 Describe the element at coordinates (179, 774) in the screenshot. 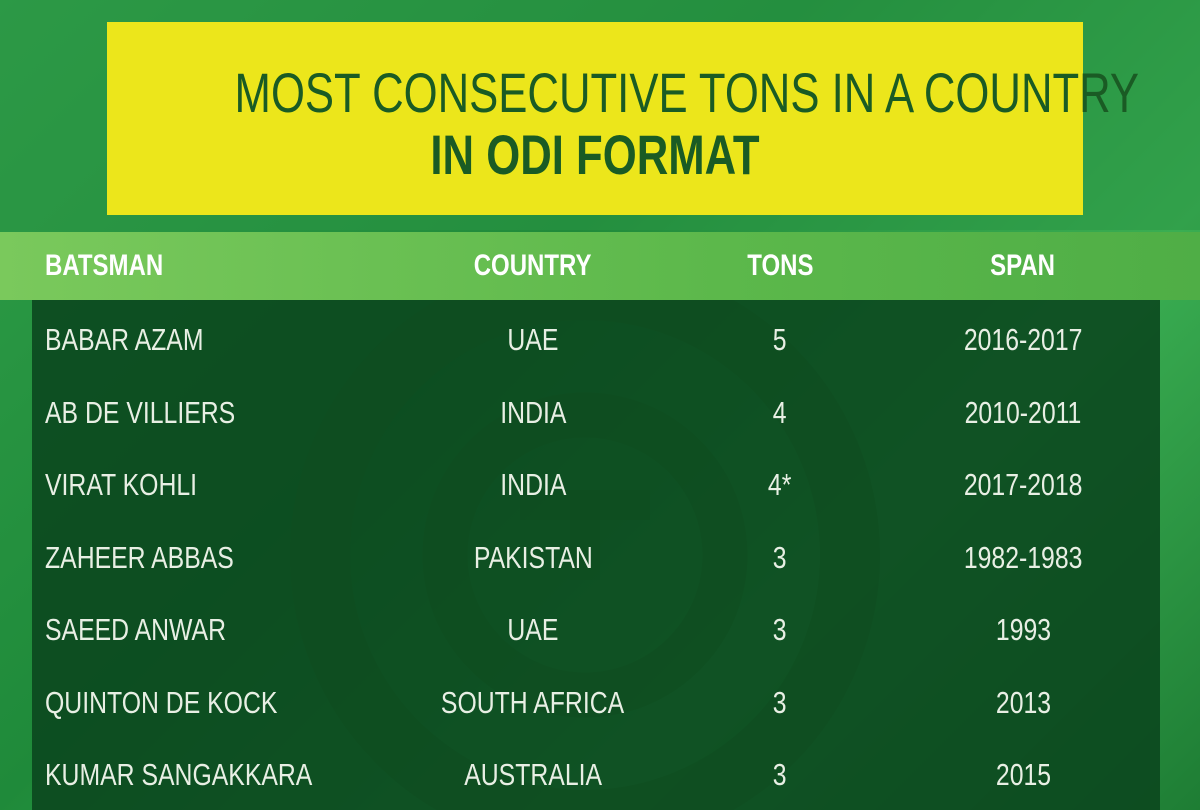

I see `table-cell-text: KUMAR SANGAKKARA` at that location.